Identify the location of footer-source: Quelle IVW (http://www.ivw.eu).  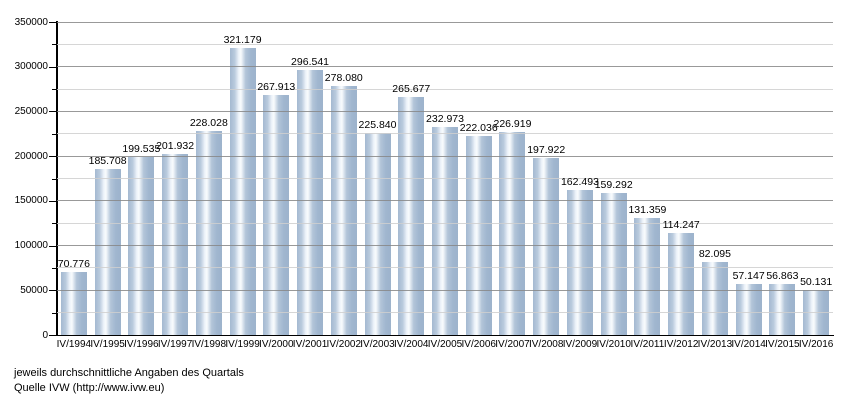
(89, 388).